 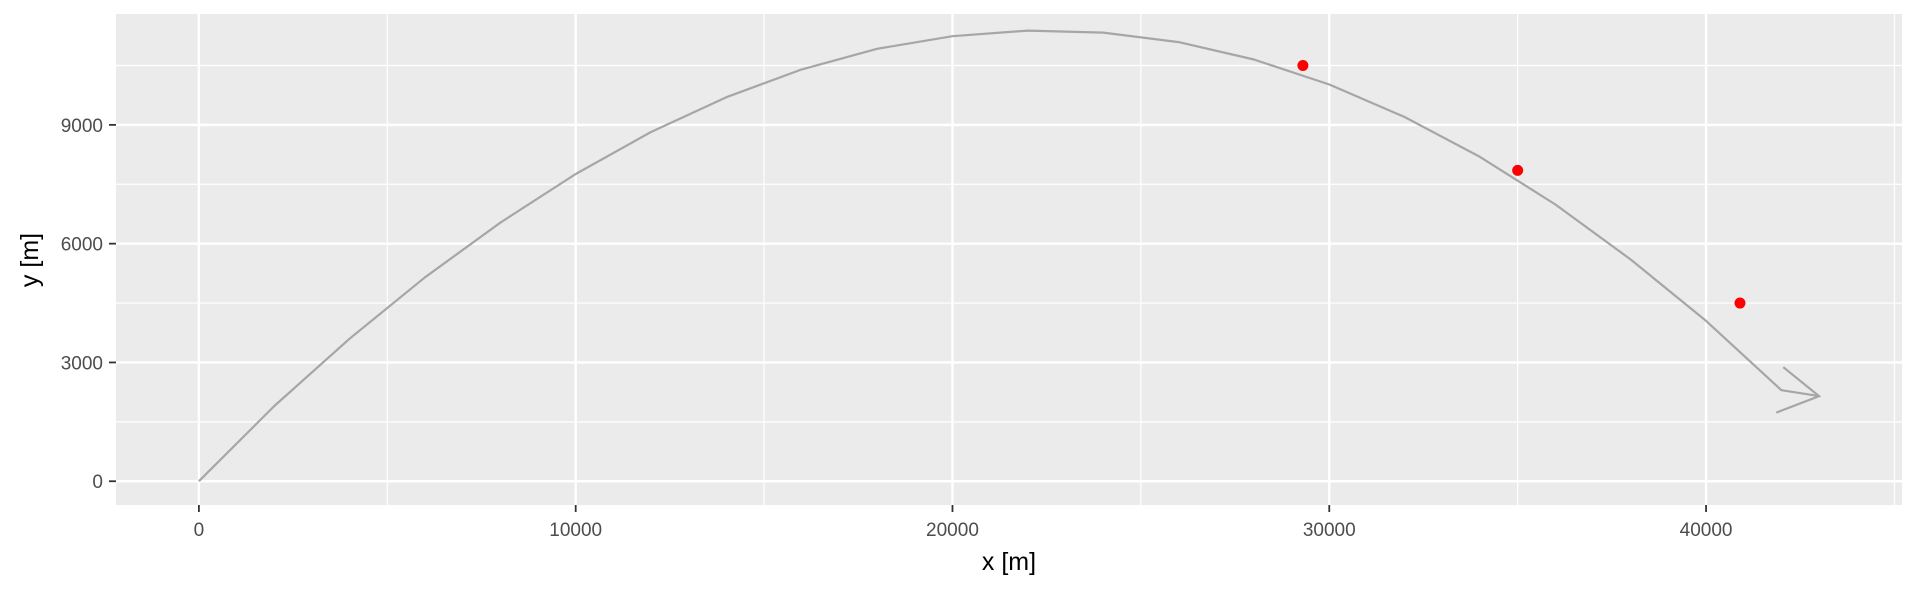 What do you see at coordinates (575, 530) in the screenshot?
I see `x-tick-label: 10000` at bounding box center [575, 530].